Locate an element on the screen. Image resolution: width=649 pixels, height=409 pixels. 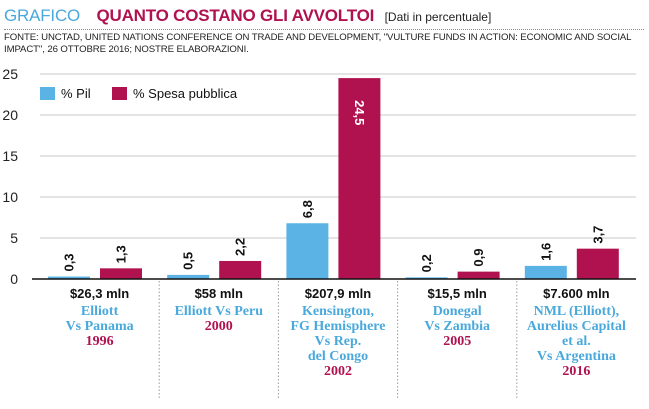
y-tick-label: 15 is located at coordinates (10, 156).